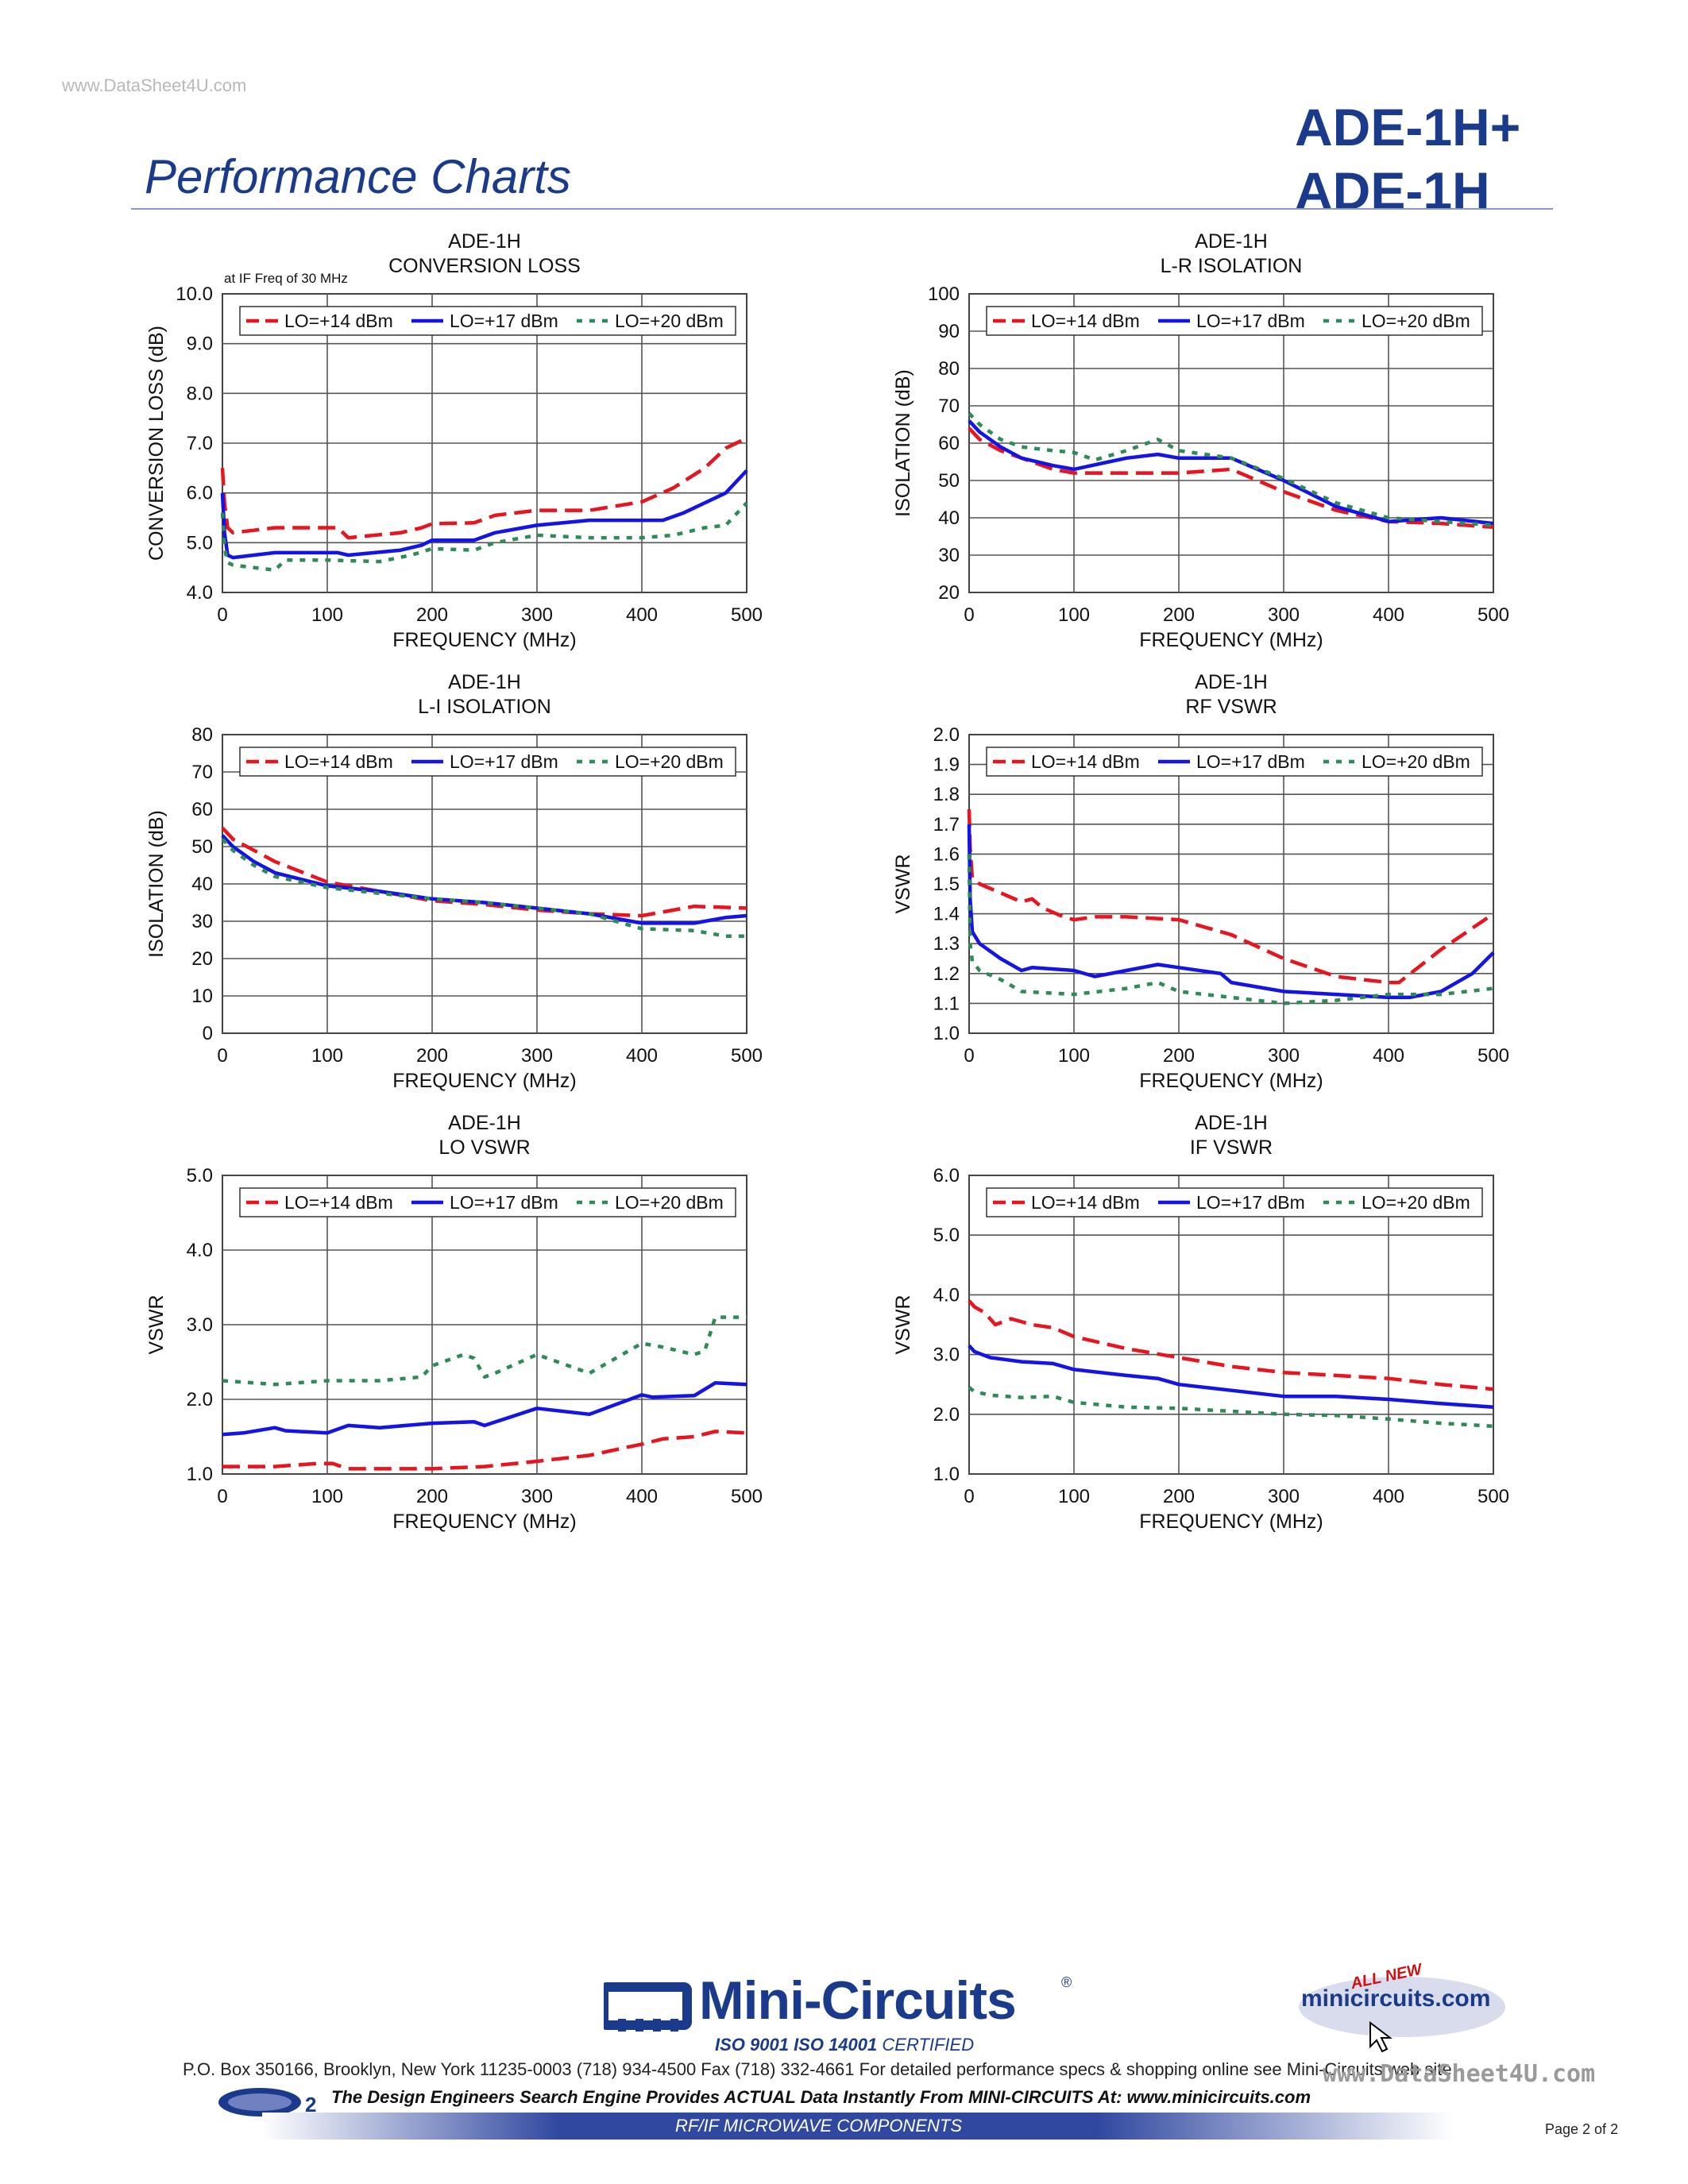 This screenshot has width=1688, height=2184. Describe the element at coordinates (946, 884) in the screenshot. I see `y-tick-label: 1.5` at that location.